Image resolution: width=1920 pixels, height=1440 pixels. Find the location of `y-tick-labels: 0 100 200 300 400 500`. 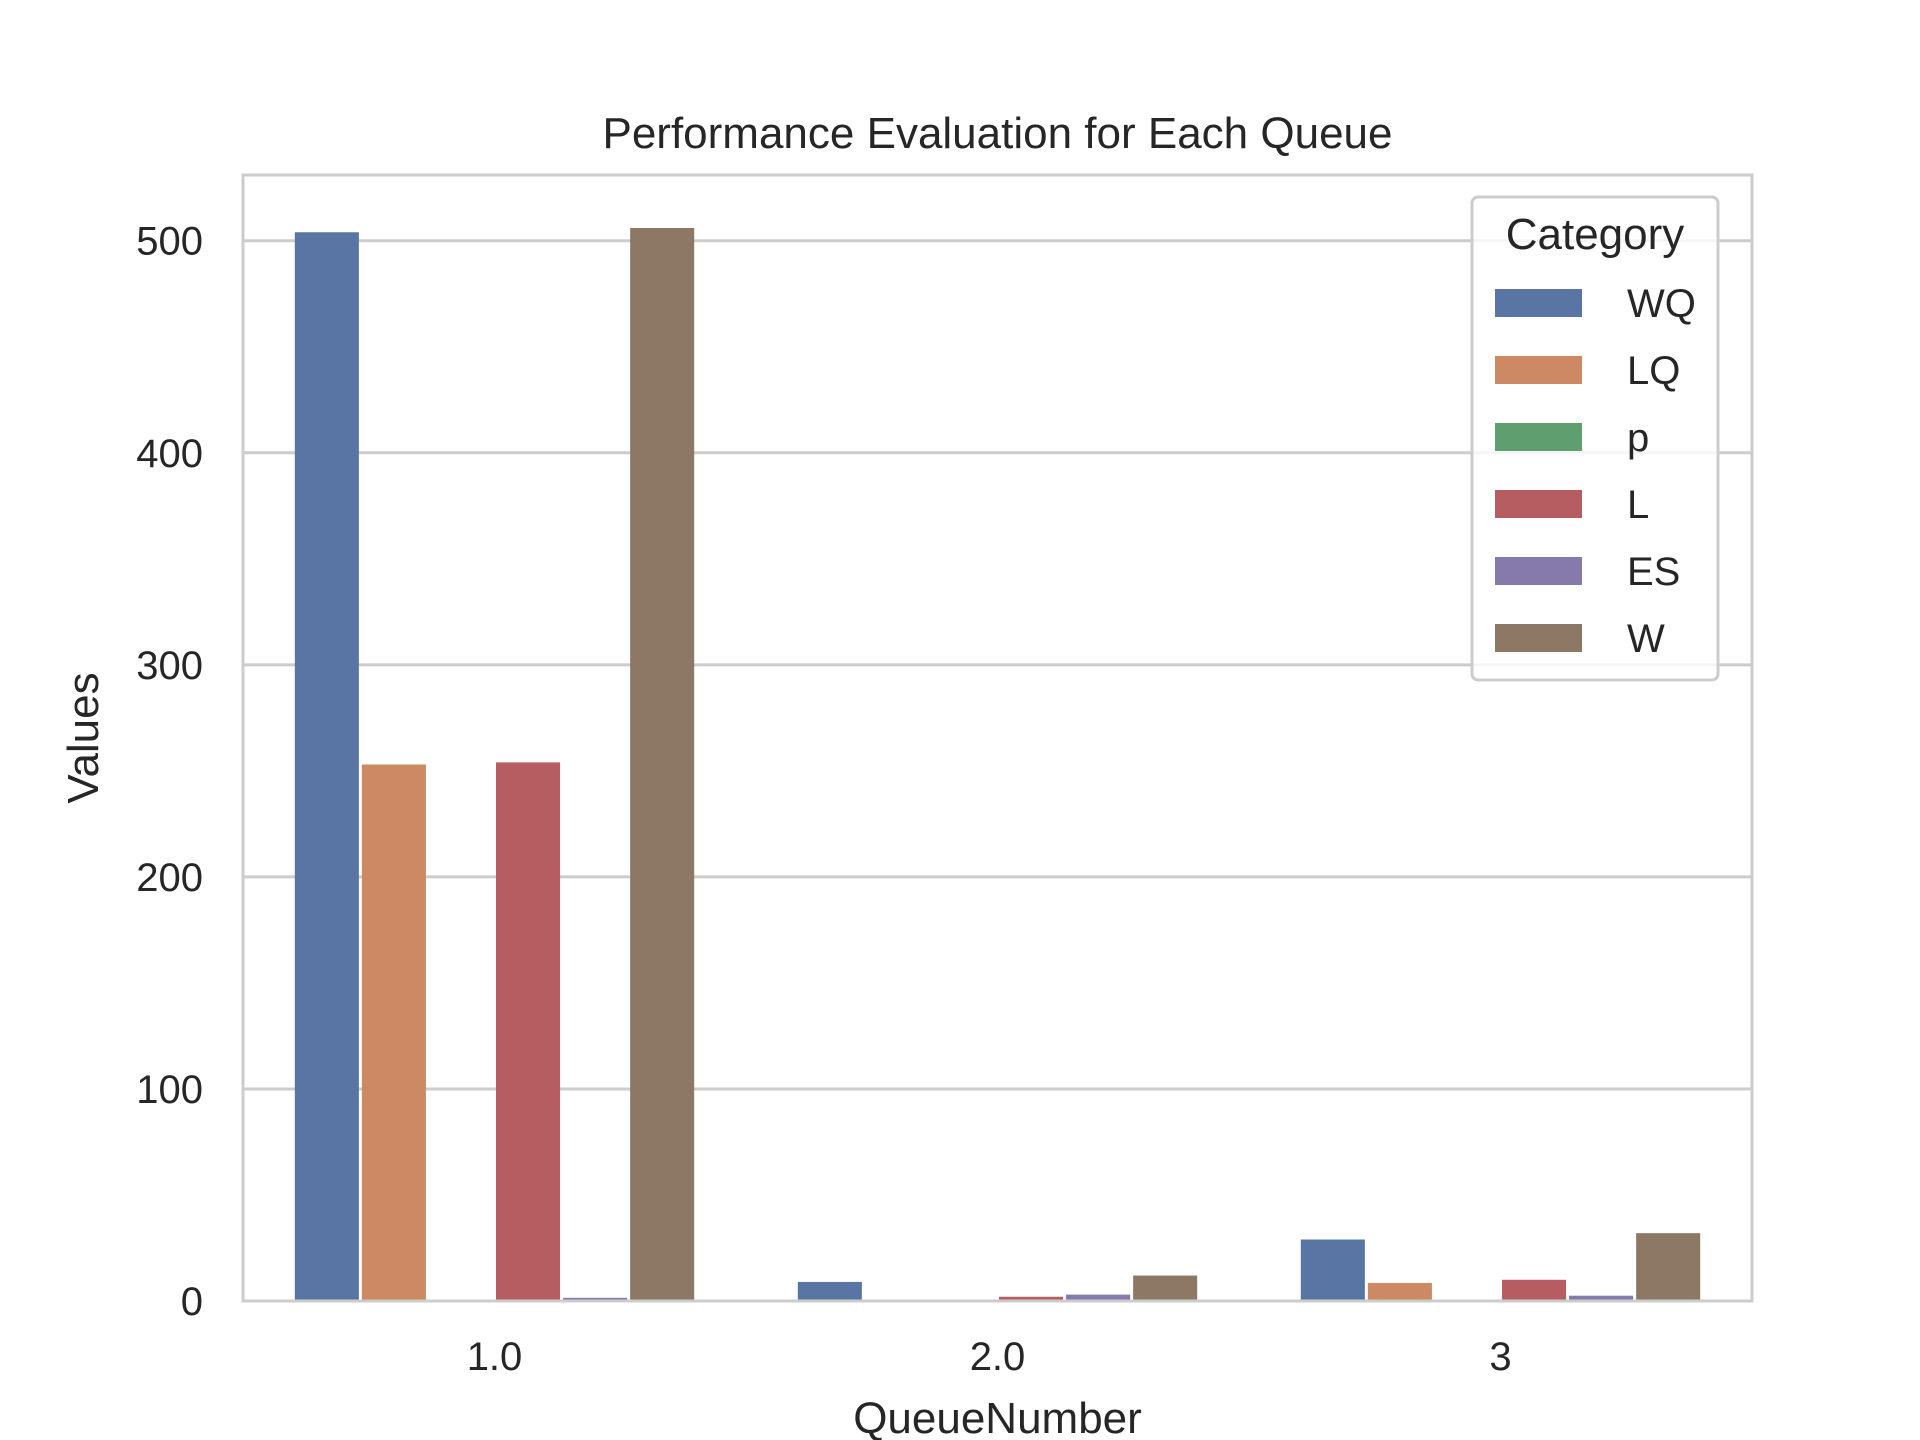

y-tick-labels: 0 100 200 300 400 500 is located at coordinates (169, 772).